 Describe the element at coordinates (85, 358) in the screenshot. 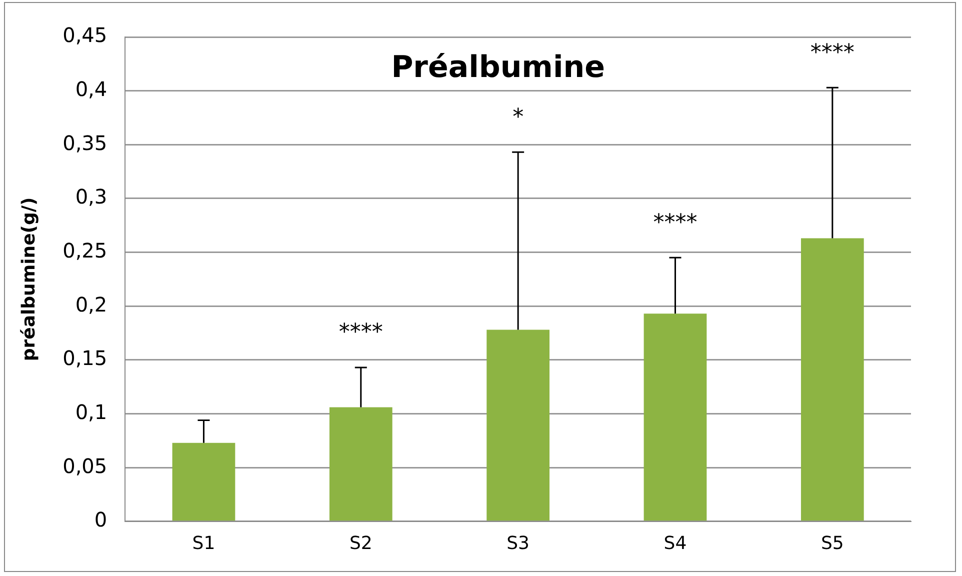

I see `y-tick-label: 0,15` at that location.